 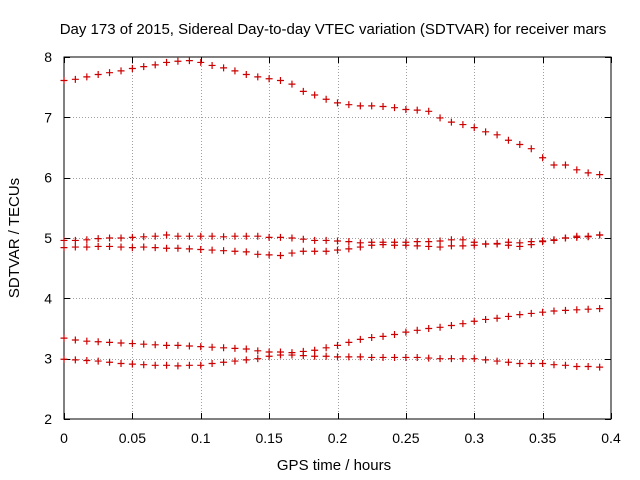 What do you see at coordinates (48, 359) in the screenshot?
I see `y-tick-label: 3` at bounding box center [48, 359].